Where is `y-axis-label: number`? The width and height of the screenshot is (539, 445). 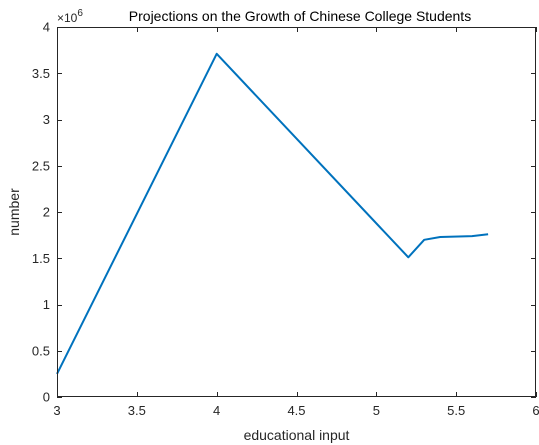
y-axis-label: number is located at coordinates (14, 212).